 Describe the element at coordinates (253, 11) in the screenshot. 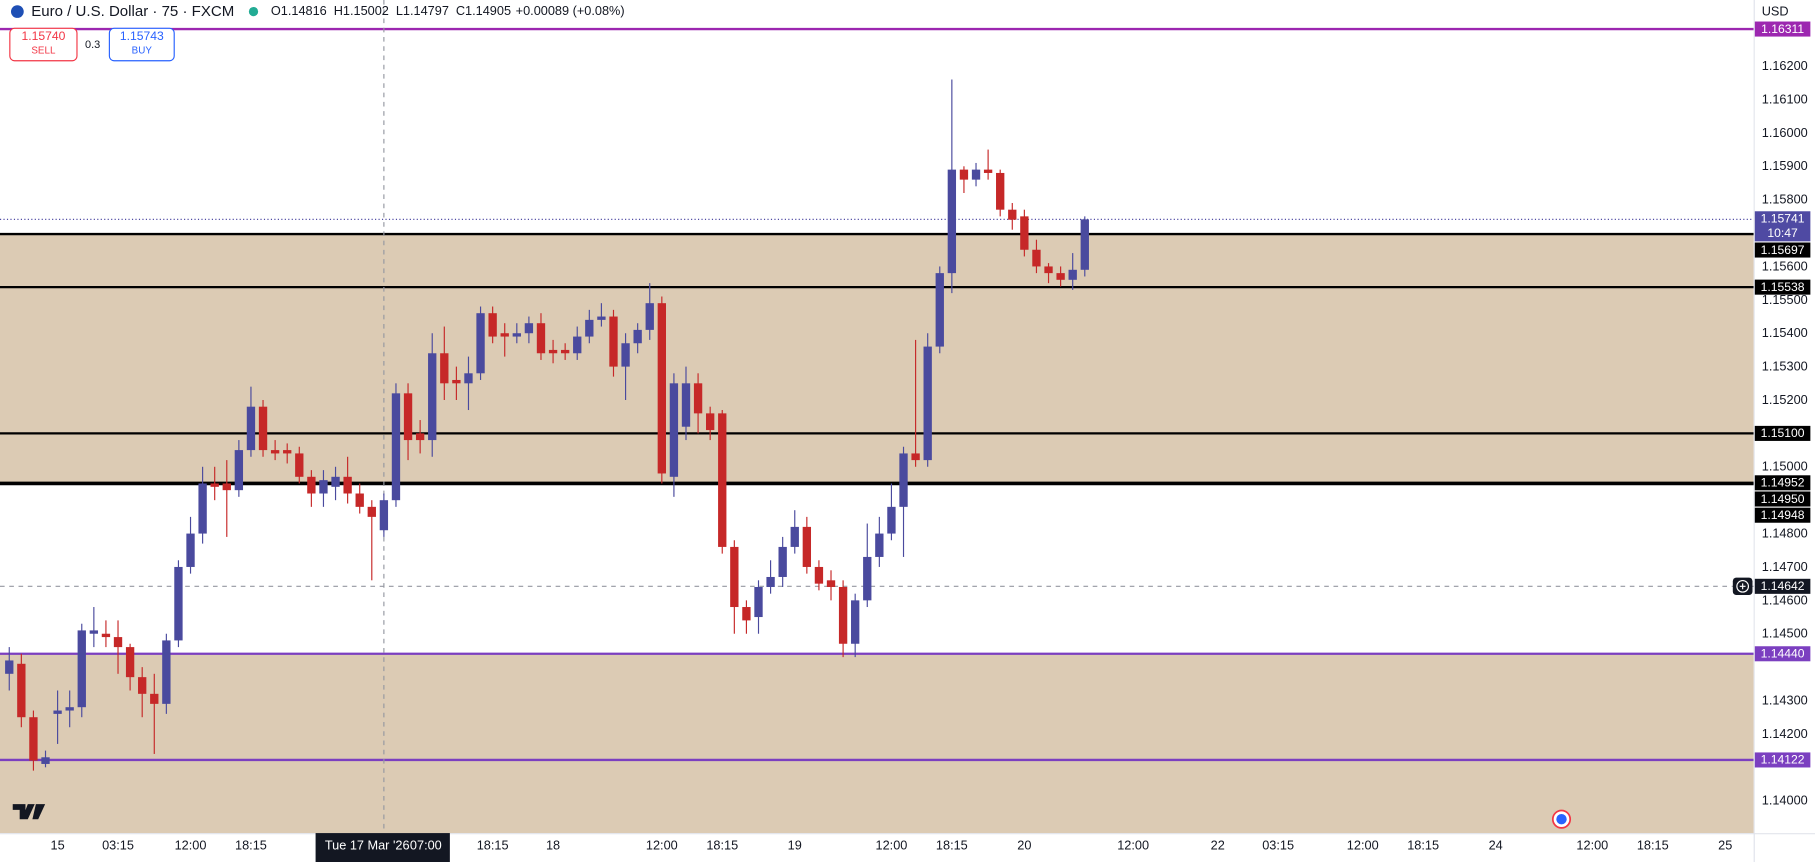

I see `market-status` at that location.